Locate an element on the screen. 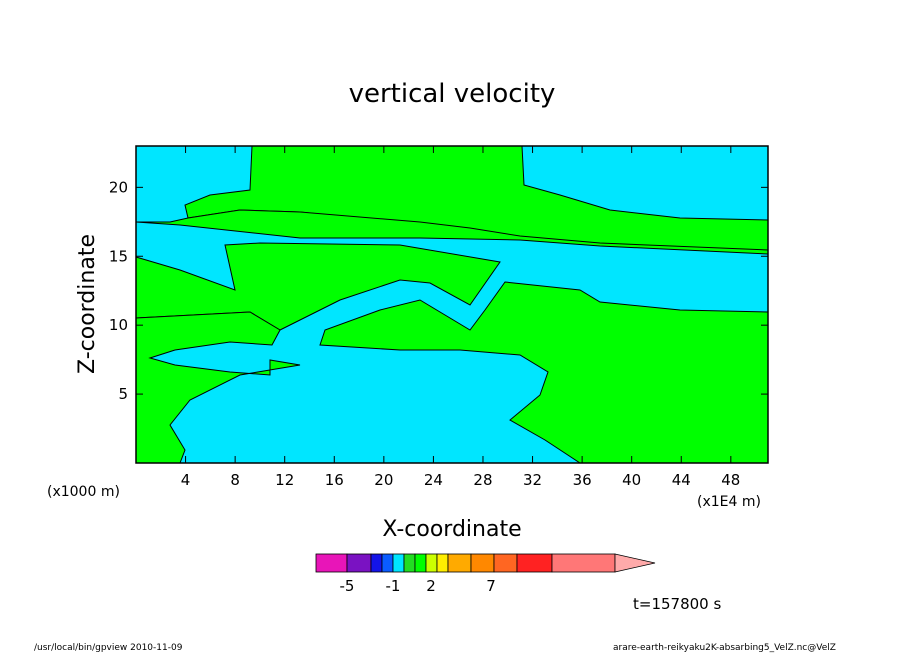 The width and height of the screenshot is (904, 654). green-lower-left is located at coordinates (218, 387).